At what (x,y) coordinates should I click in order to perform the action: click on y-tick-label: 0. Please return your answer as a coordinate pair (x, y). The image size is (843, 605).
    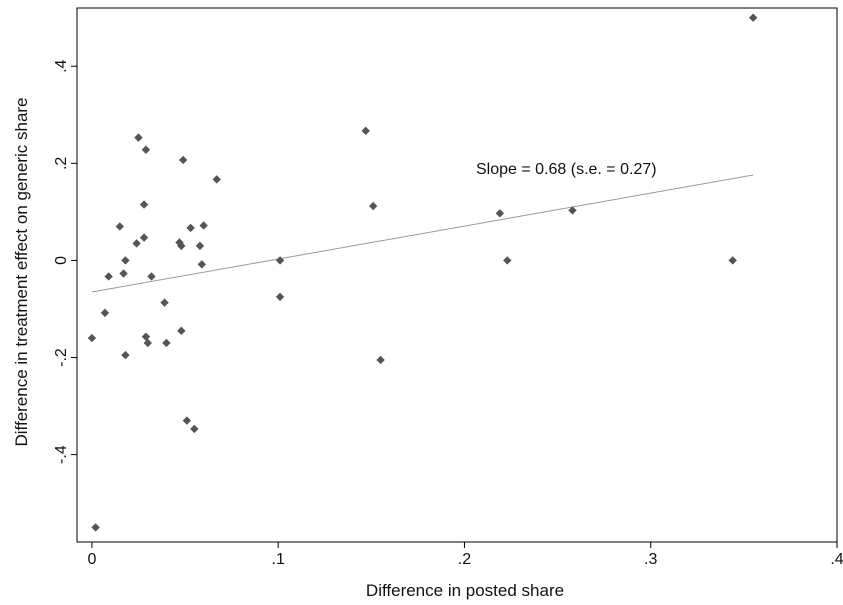
    Looking at the image, I should click on (61, 260).